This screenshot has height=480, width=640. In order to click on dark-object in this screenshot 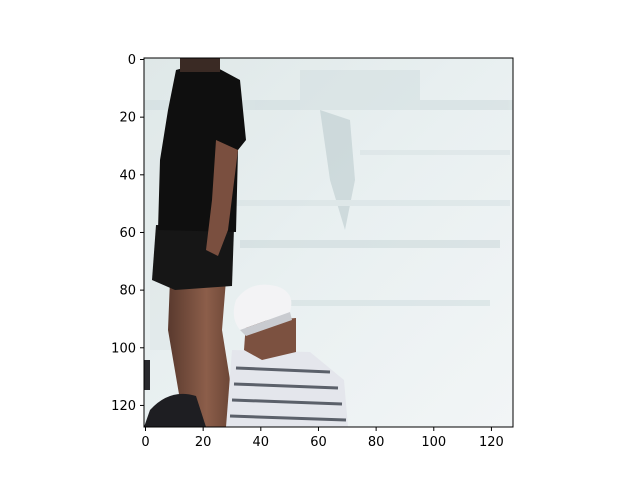, I will do `click(175, 410)`.